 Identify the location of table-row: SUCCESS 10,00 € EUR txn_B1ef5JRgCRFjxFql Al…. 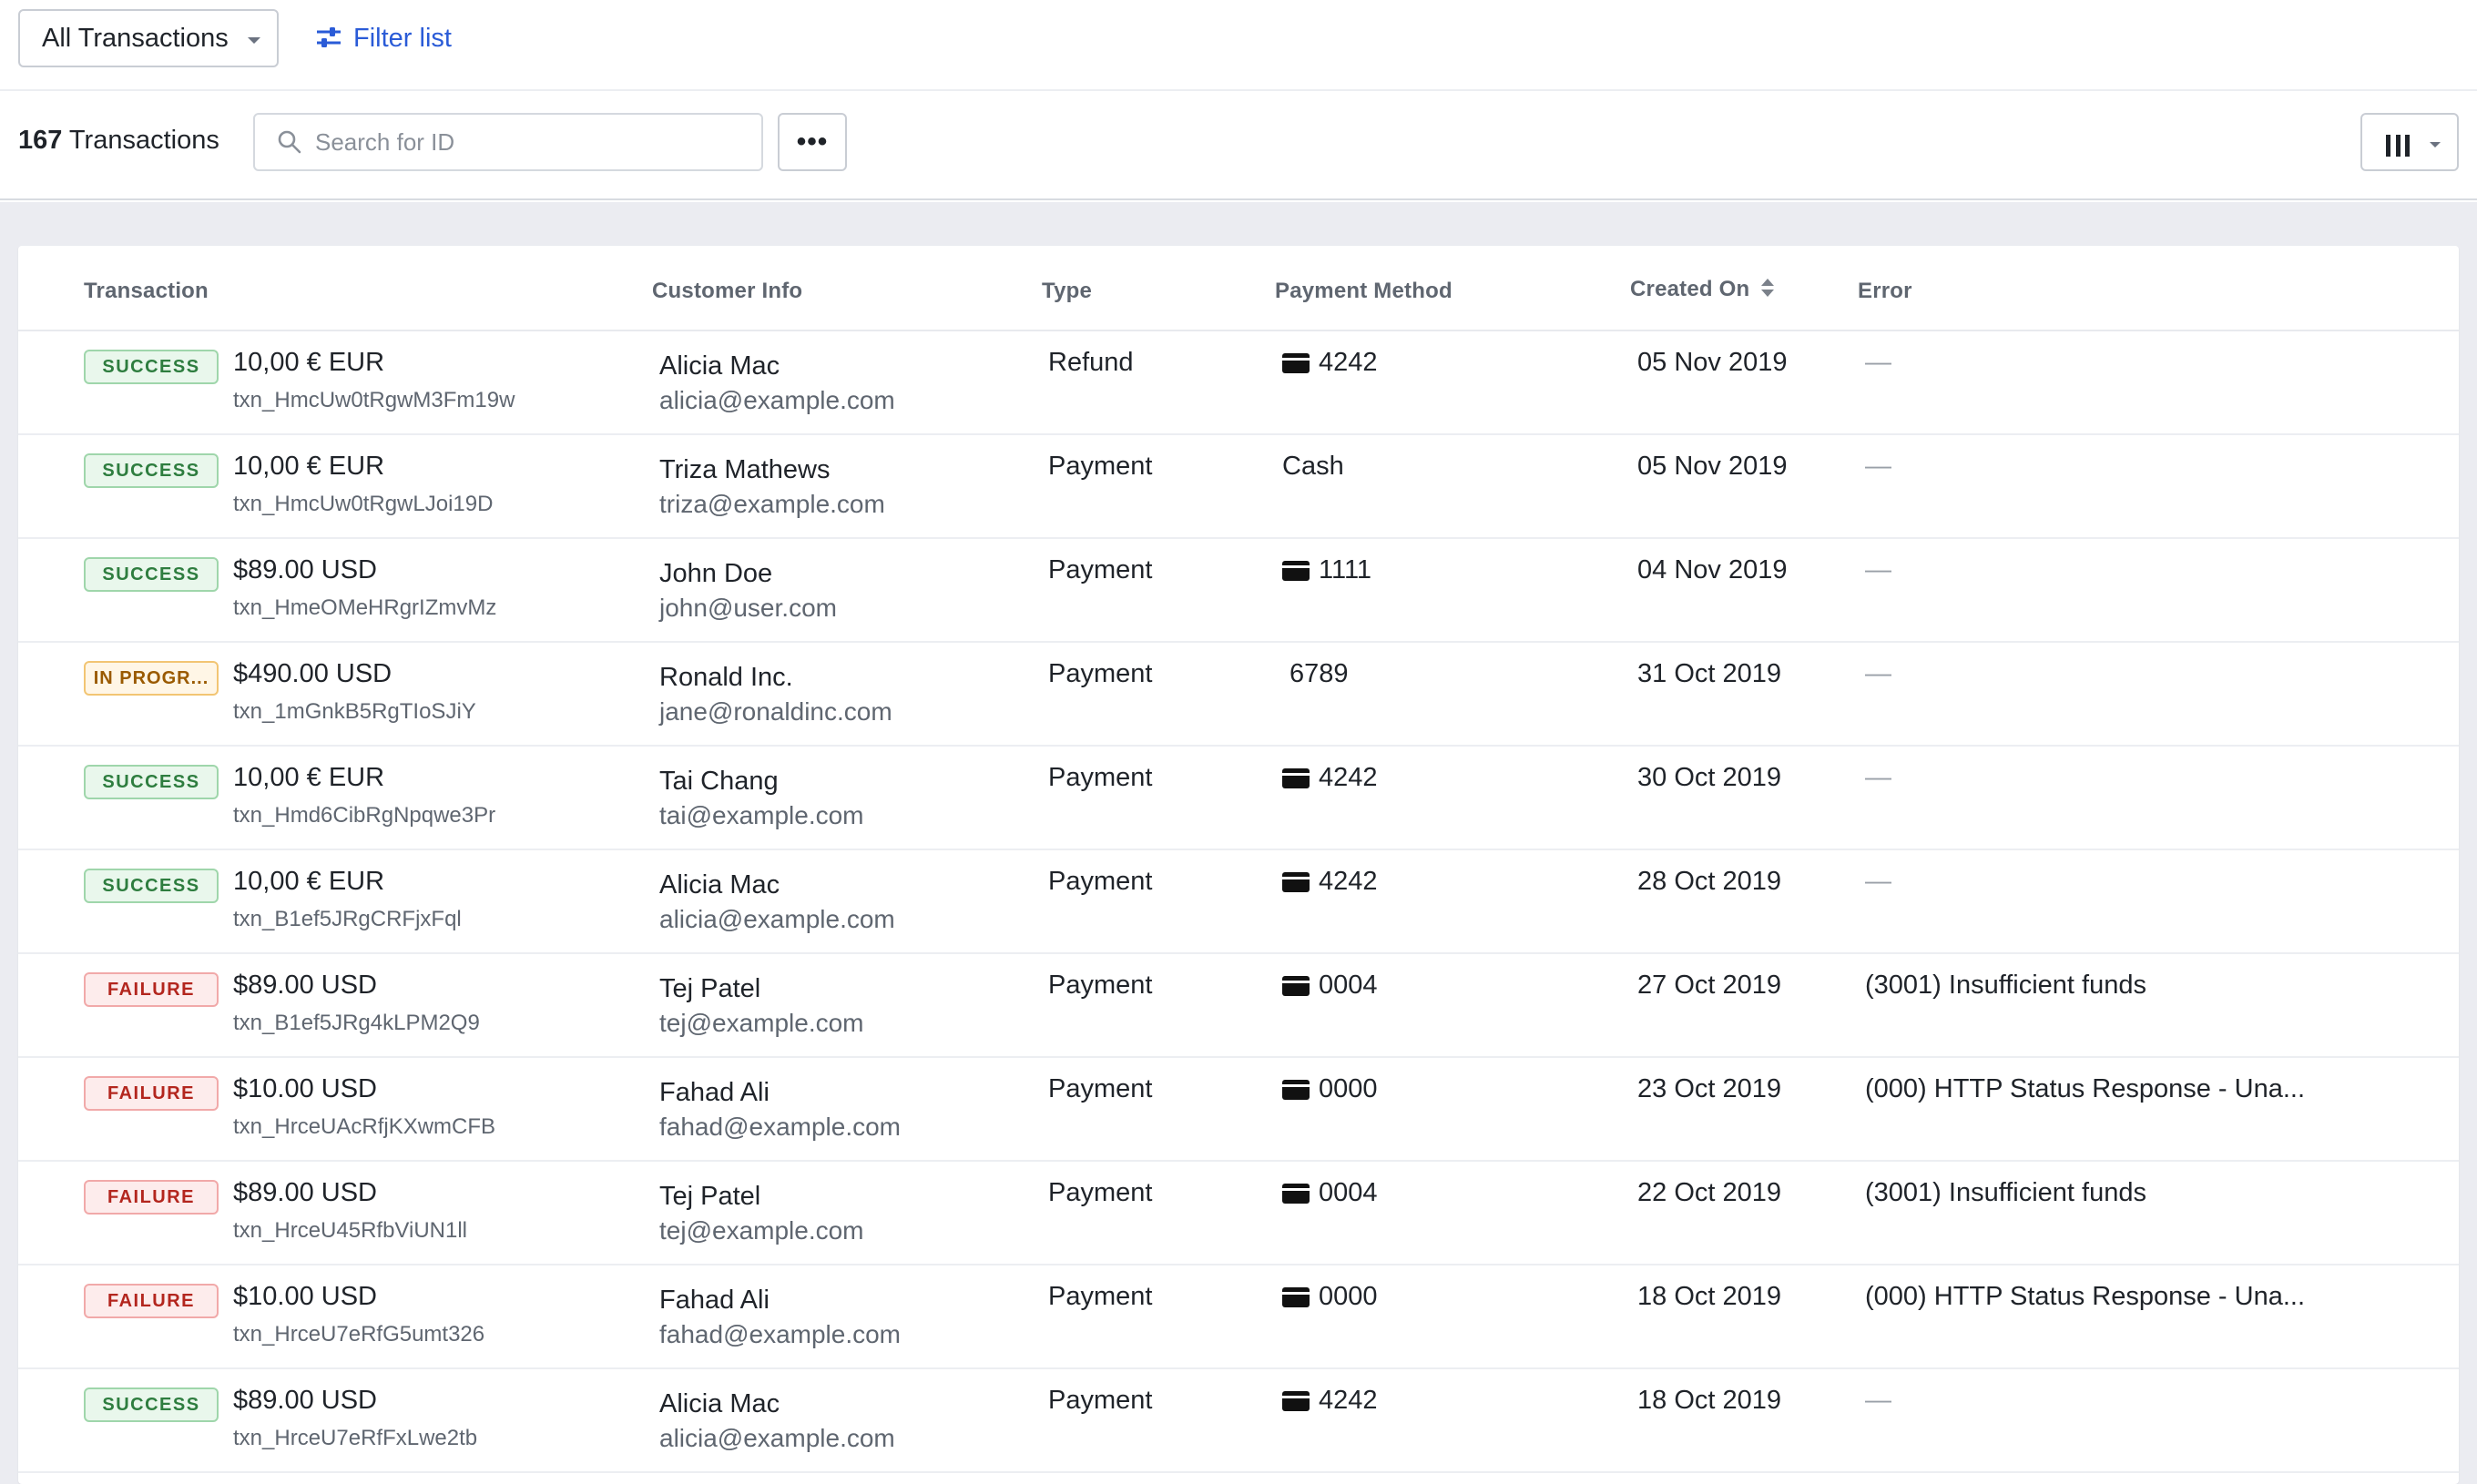
(1238, 902).